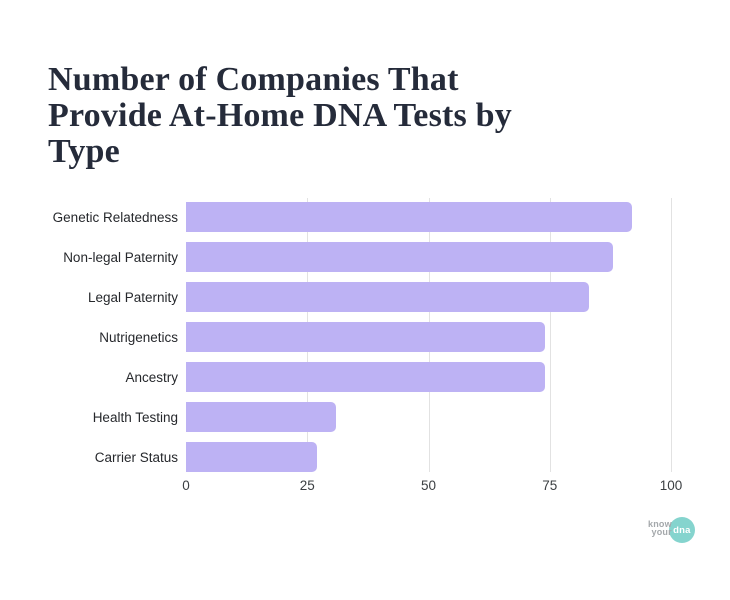 This screenshot has height=600, width=730. I want to click on x-tick-label-0: 0, so click(186, 485).